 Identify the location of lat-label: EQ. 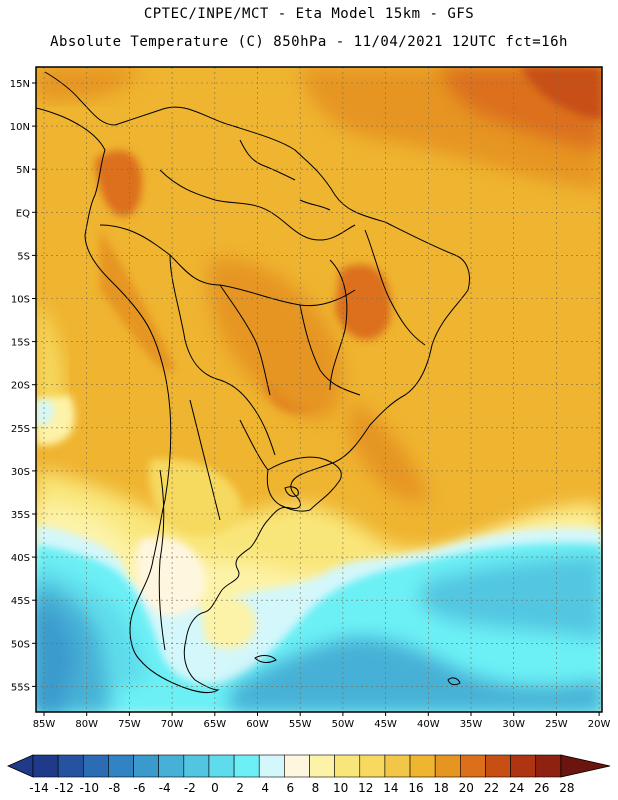
(23, 213).